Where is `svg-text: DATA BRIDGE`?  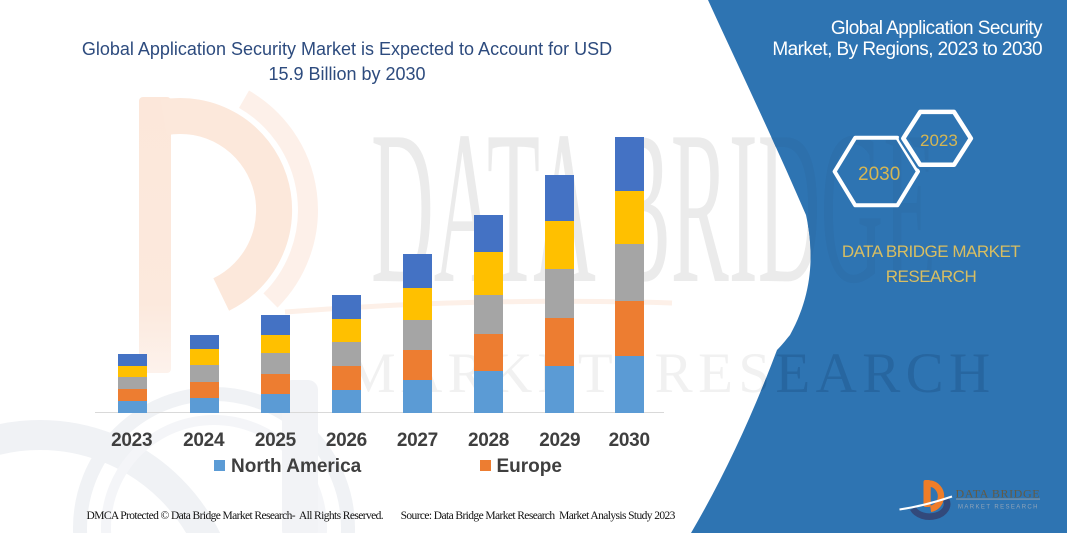 svg-text: DATA BRIDGE is located at coordinates (998, 494).